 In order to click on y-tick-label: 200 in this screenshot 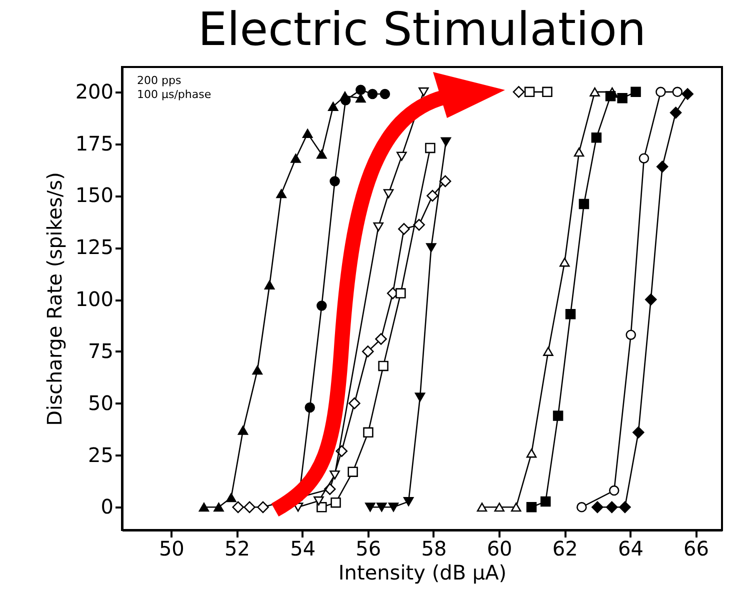, I will do `click(94, 91)`.